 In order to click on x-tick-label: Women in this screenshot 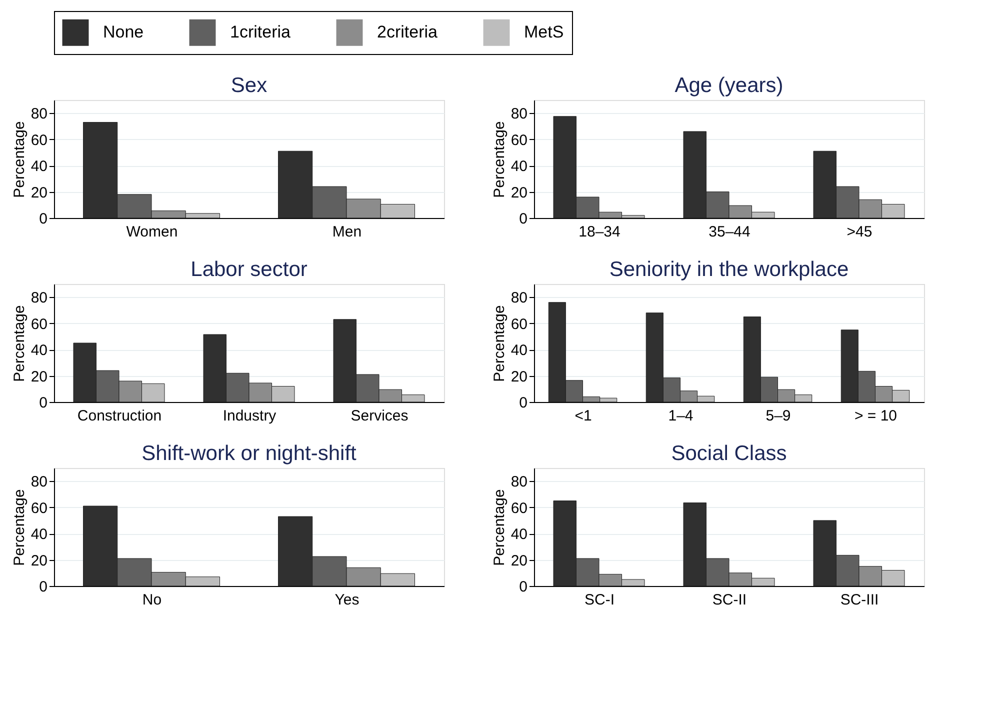, I will do `click(152, 232)`.